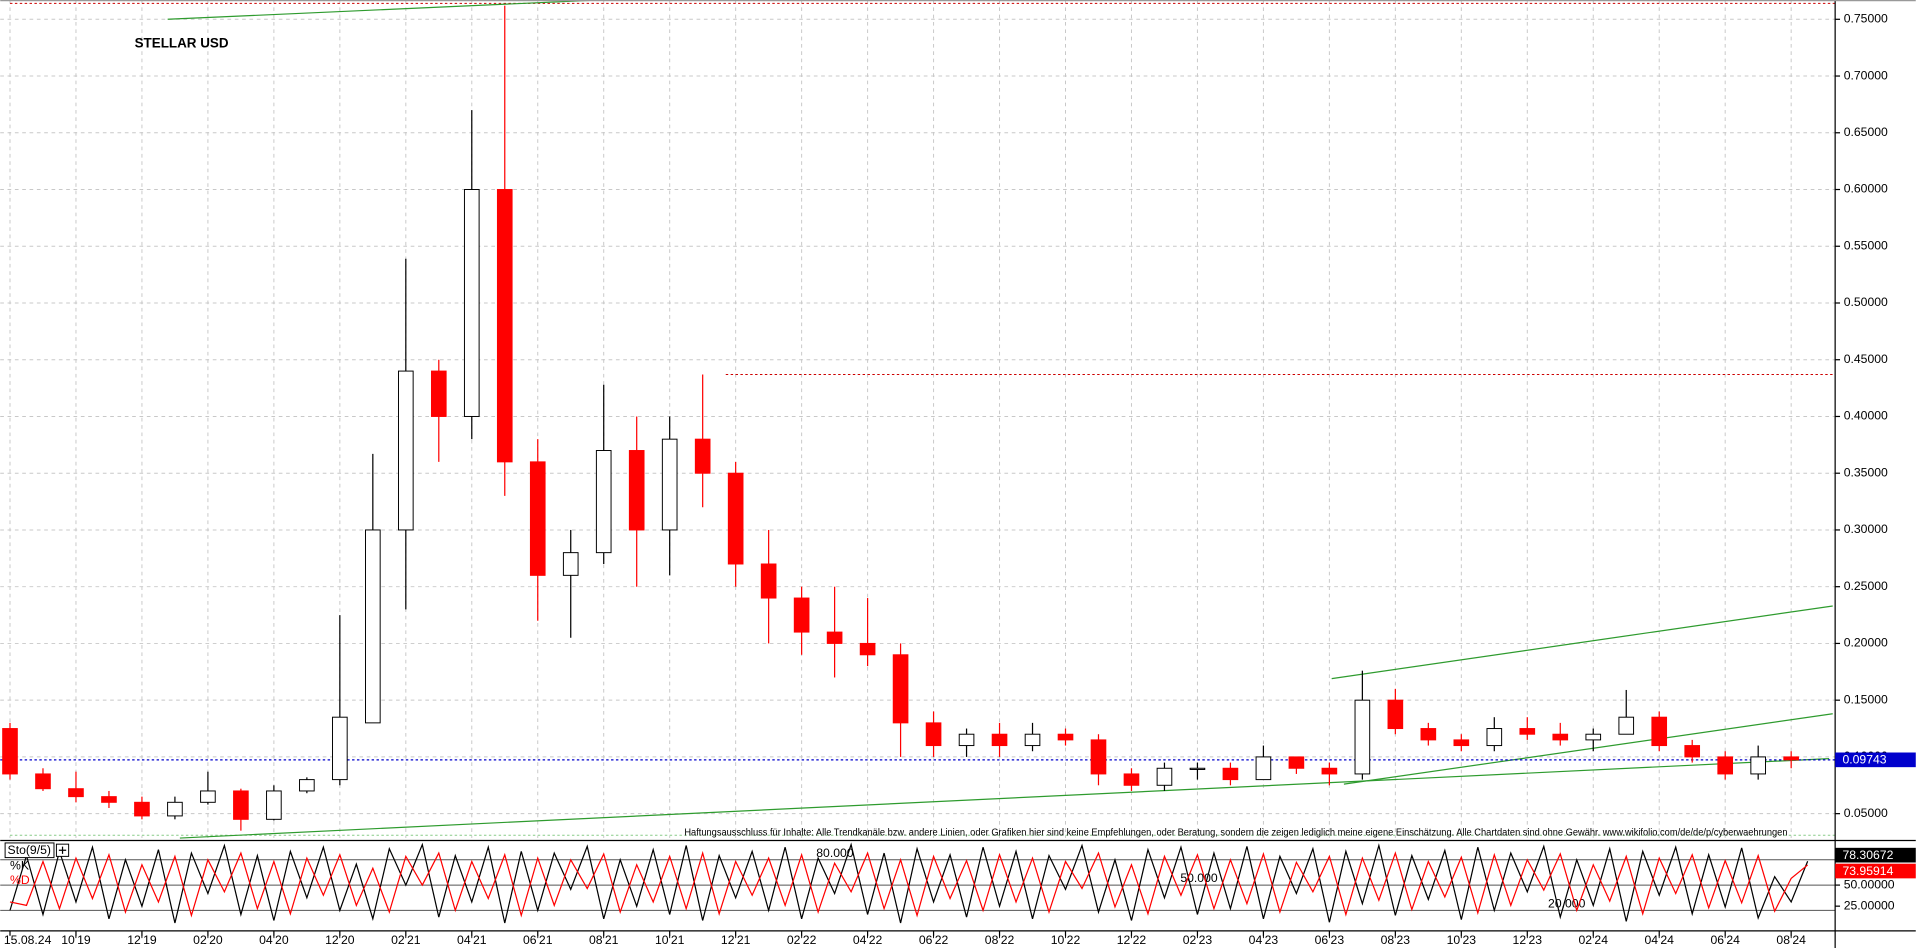 This screenshot has width=1916, height=948. What do you see at coordinates (182, 43) in the screenshot?
I see `chart-title: STELLAR USD` at bounding box center [182, 43].